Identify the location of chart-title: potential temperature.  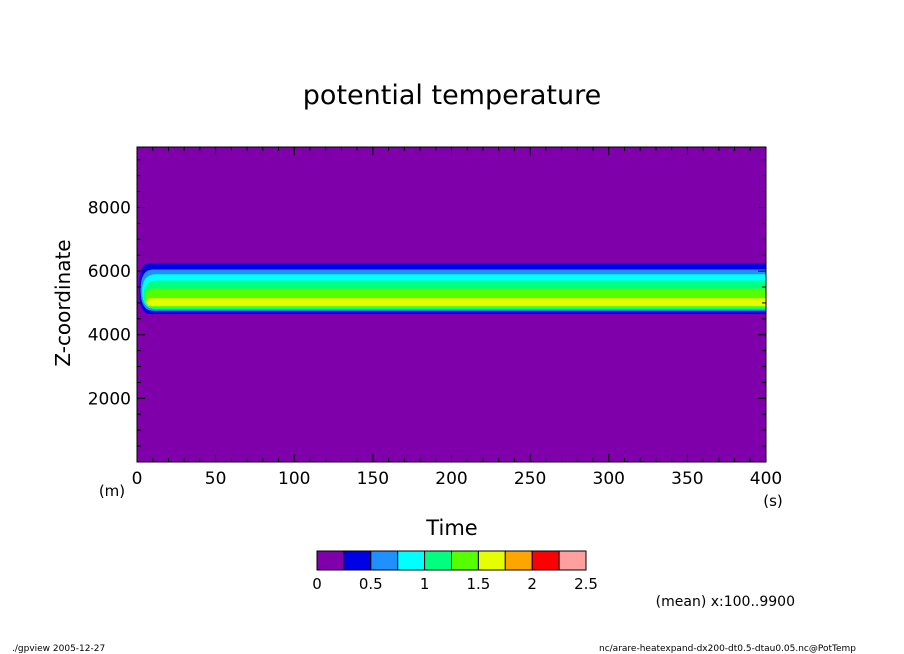
(452, 95).